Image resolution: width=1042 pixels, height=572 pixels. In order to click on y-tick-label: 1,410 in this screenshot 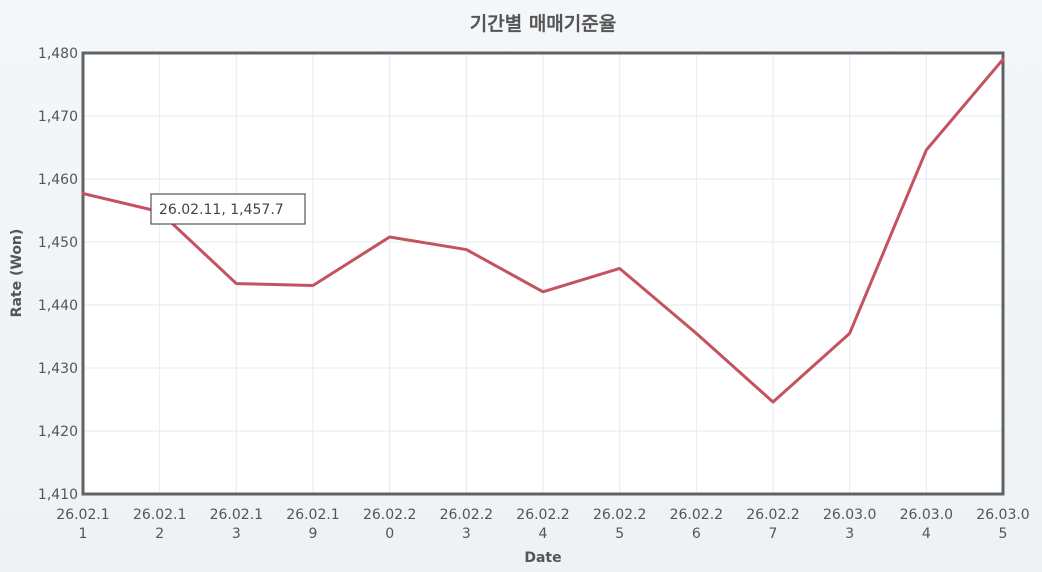, I will do `click(58, 495)`.